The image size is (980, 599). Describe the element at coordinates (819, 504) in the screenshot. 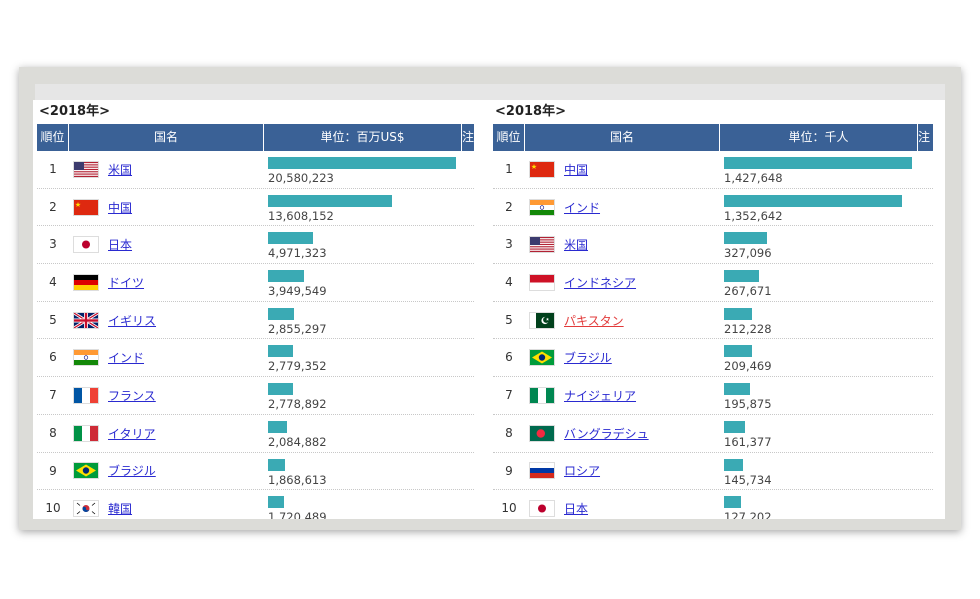

I see `value-cell: 127,202` at that location.